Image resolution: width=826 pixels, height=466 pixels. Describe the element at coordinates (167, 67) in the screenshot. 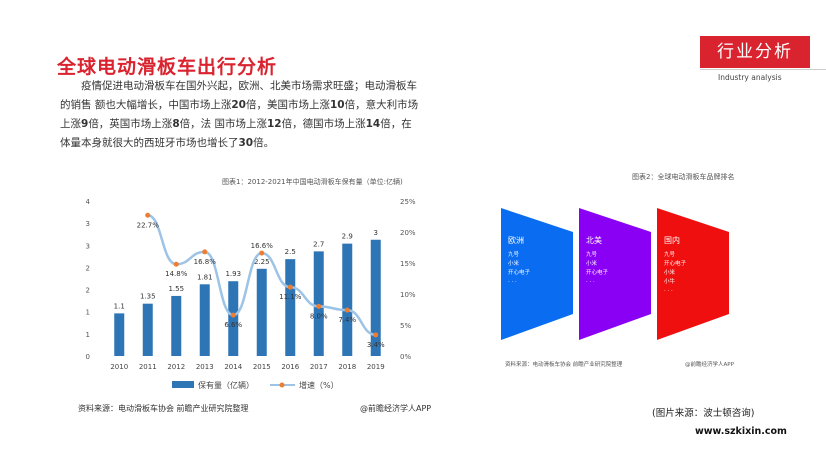

I see `page-title: 全球电动滑板车出行分析` at that location.